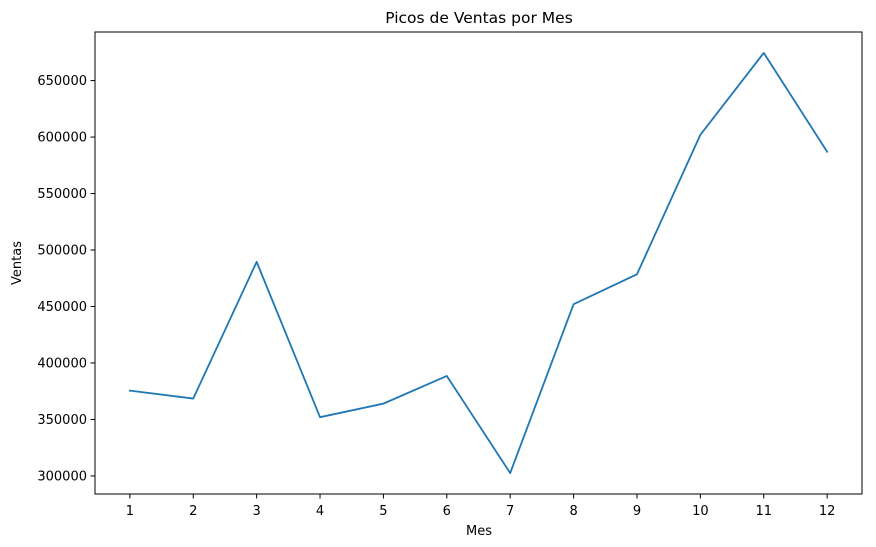 Image resolution: width=876 pixels, height=547 pixels. I want to click on y-tick-label: 450000, so click(62, 307).